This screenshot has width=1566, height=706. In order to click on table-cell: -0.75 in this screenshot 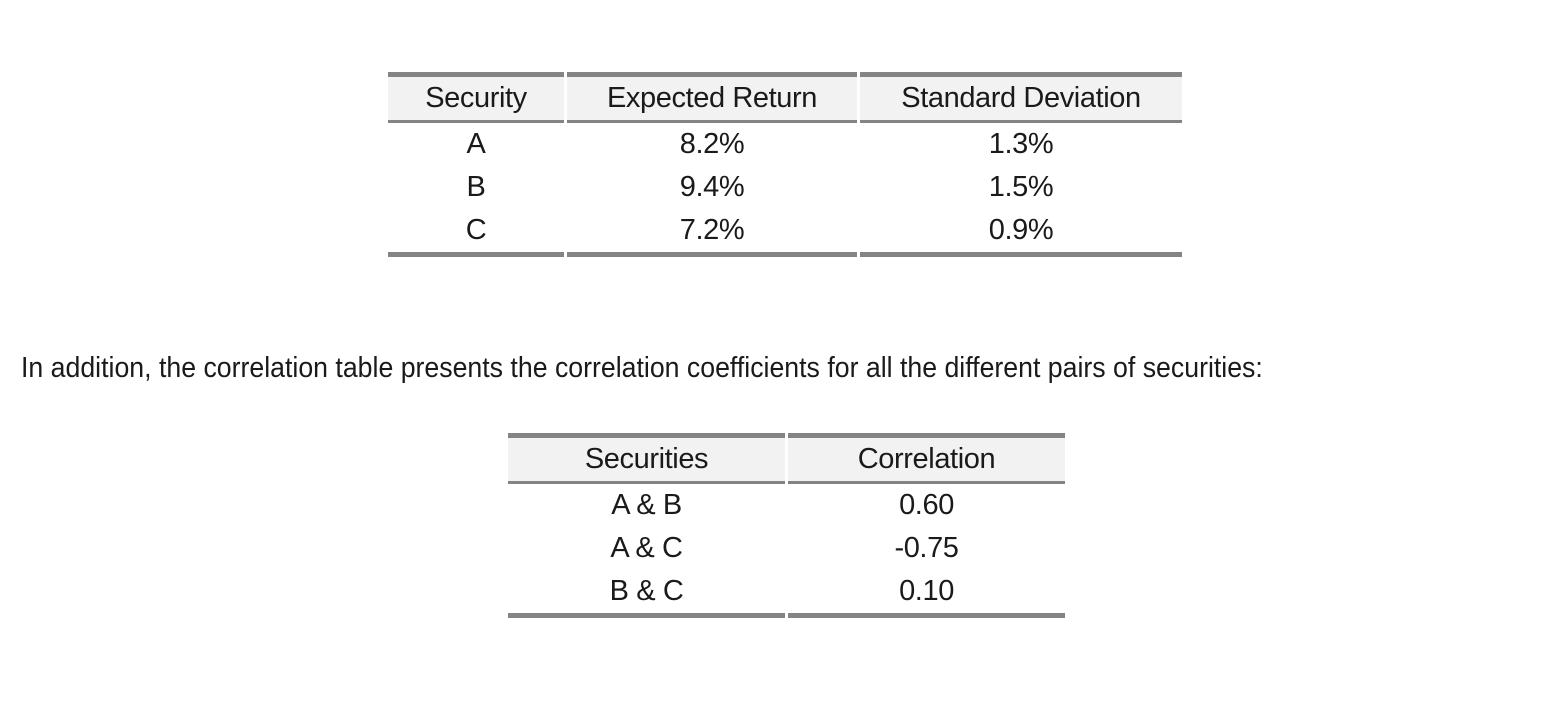, I will do `click(926, 548)`.